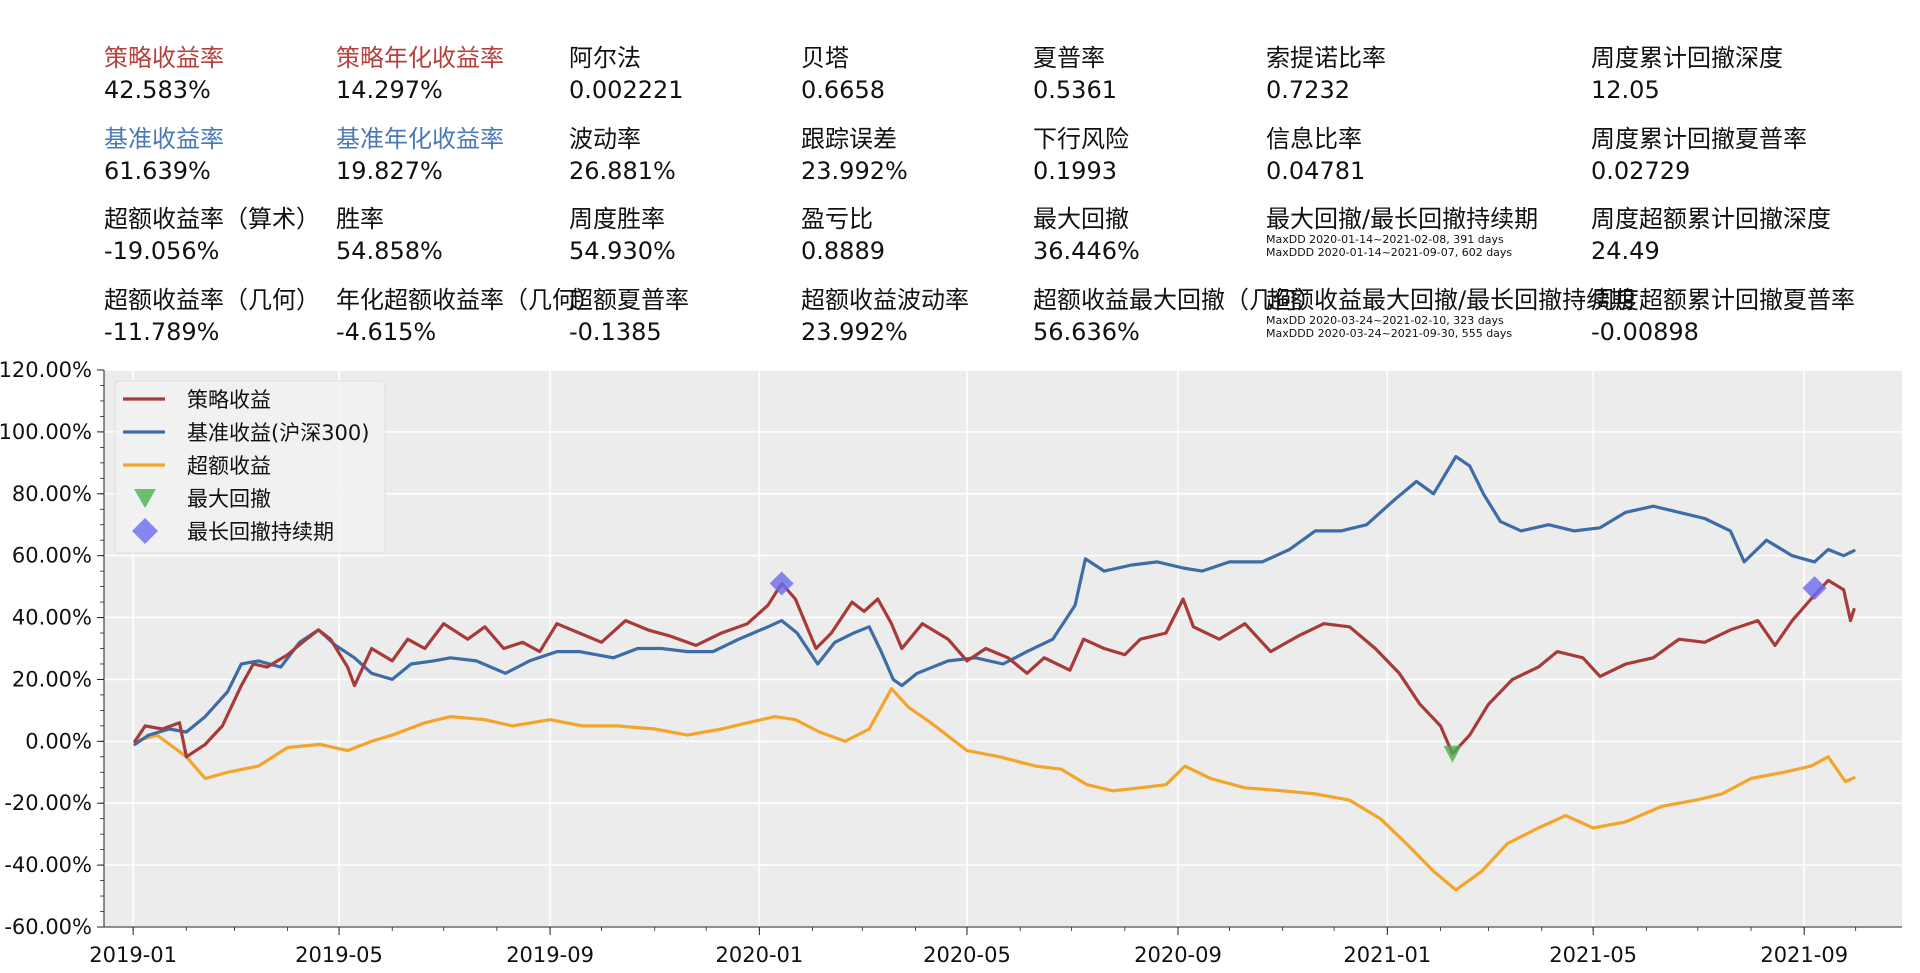  Describe the element at coordinates (58, 741) in the screenshot. I see `y-tick-label: 0.00%` at that location.